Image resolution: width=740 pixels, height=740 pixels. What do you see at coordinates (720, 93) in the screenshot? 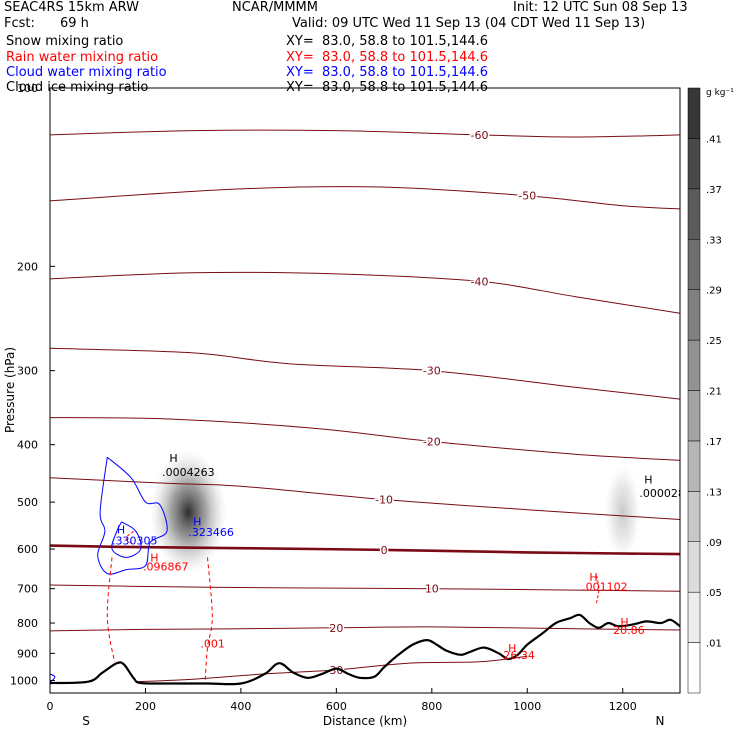
I see `colorbar-unit: g kg⁻¹` at bounding box center [720, 93].